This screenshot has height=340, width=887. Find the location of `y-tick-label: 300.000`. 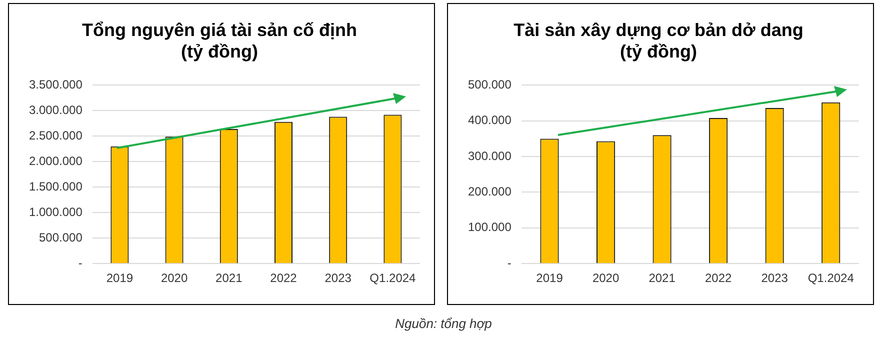

y-tick-label: 300.000 is located at coordinates (490, 155).